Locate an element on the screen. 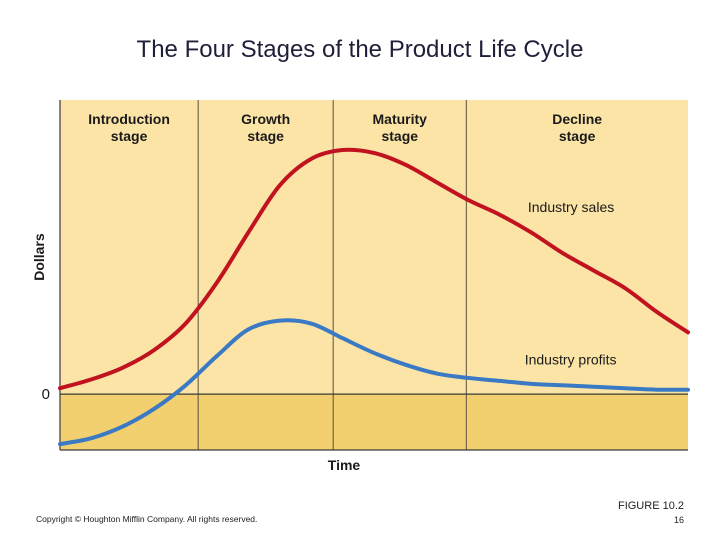 This screenshot has height=540, width=720. stage-label-title: Introduction is located at coordinates (129, 119).